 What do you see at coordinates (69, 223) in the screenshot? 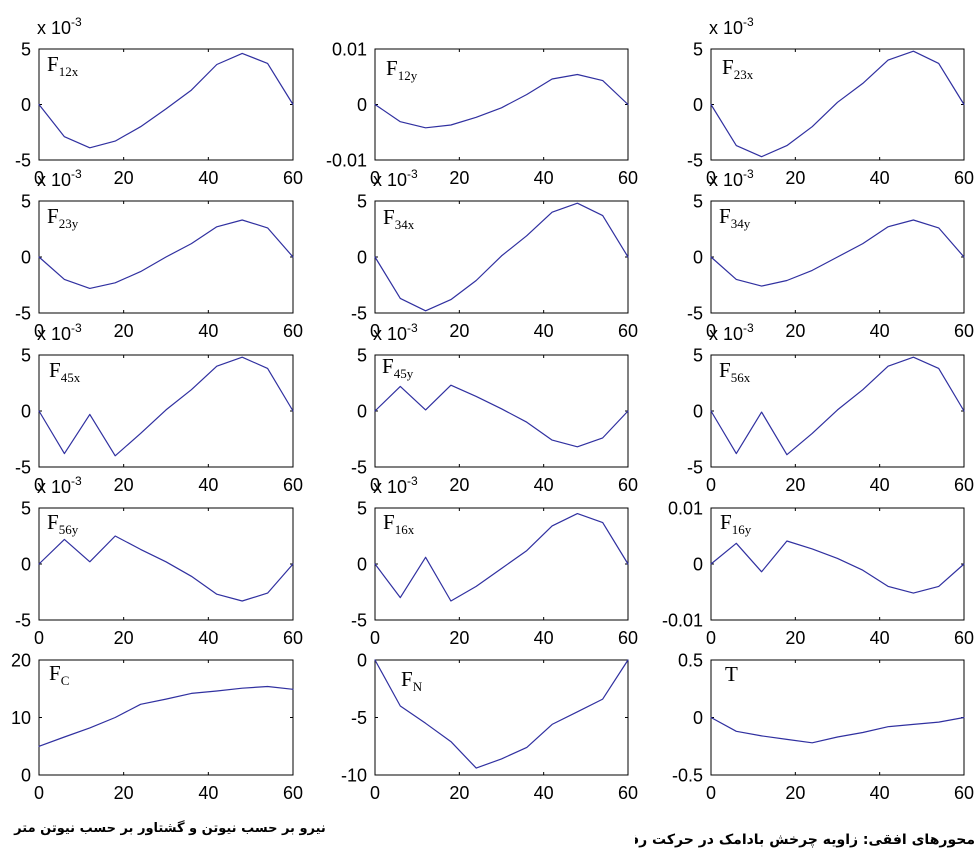
I see `series-label-subscript: 23y` at bounding box center [69, 223].